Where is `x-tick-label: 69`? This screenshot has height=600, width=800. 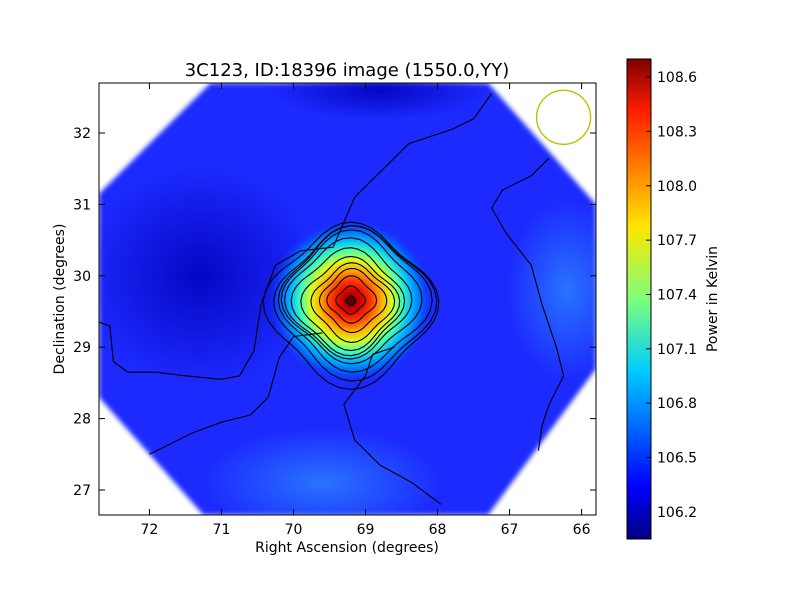 x-tick-label: 69 is located at coordinates (366, 530).